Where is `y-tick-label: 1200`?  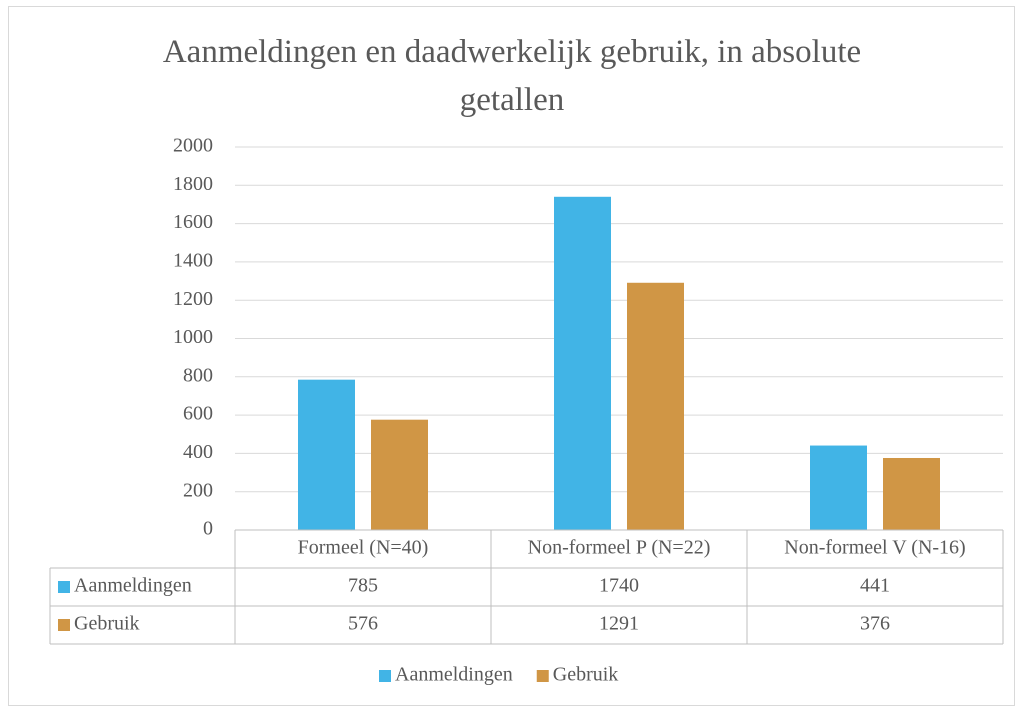 y-tick-label: 1200 is located at coordinates (193, 299).